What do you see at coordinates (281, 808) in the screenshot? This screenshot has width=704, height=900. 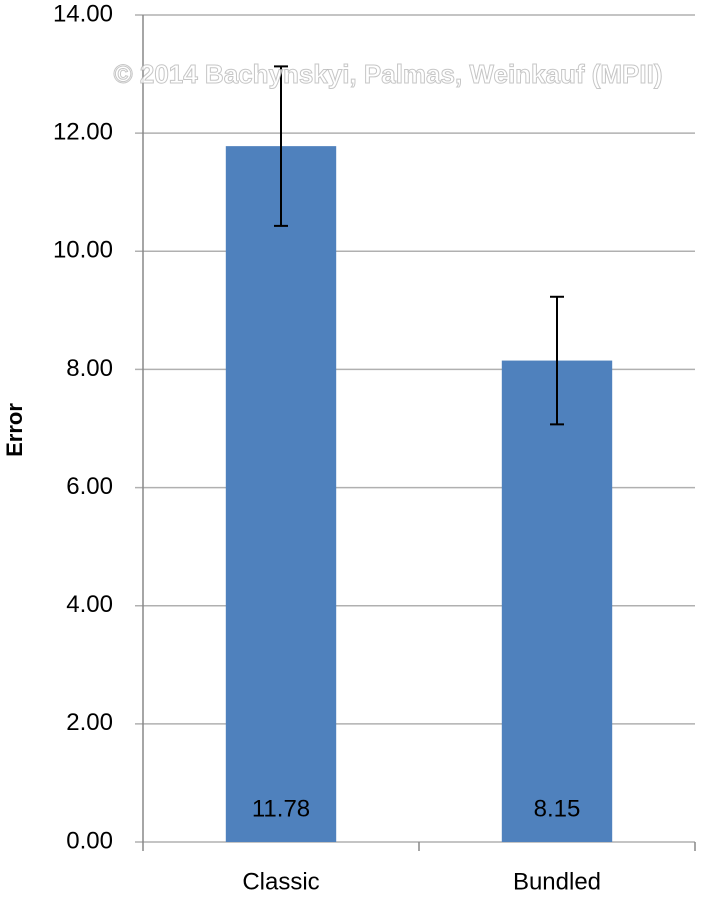 I see `value-label: 11.78` at bounding box center [281, 808].